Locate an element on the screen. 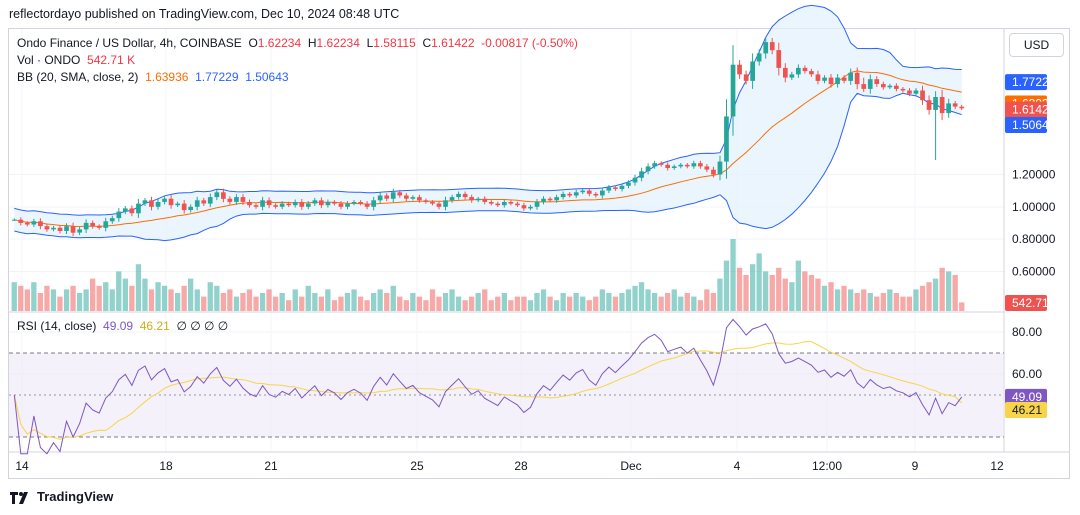 The image size is (1080, 515). bb-label: BB (20, SMA, close, 2) is located at coordinates (78, 77).